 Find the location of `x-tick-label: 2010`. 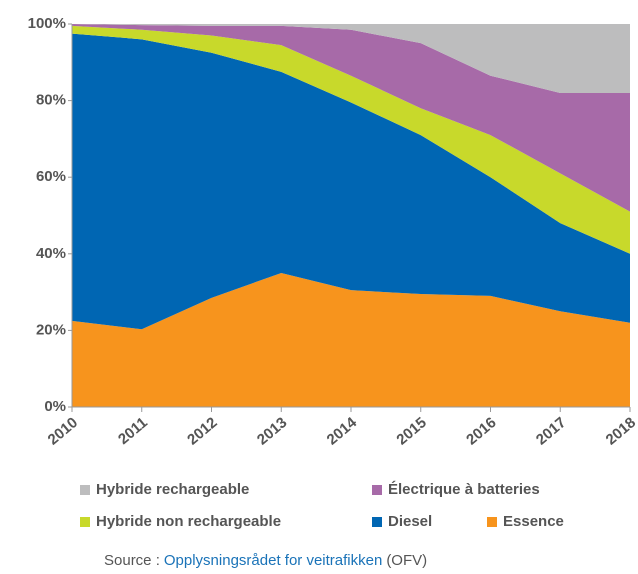

x-tick-label: 2010 is located at coordinates (63, 431).